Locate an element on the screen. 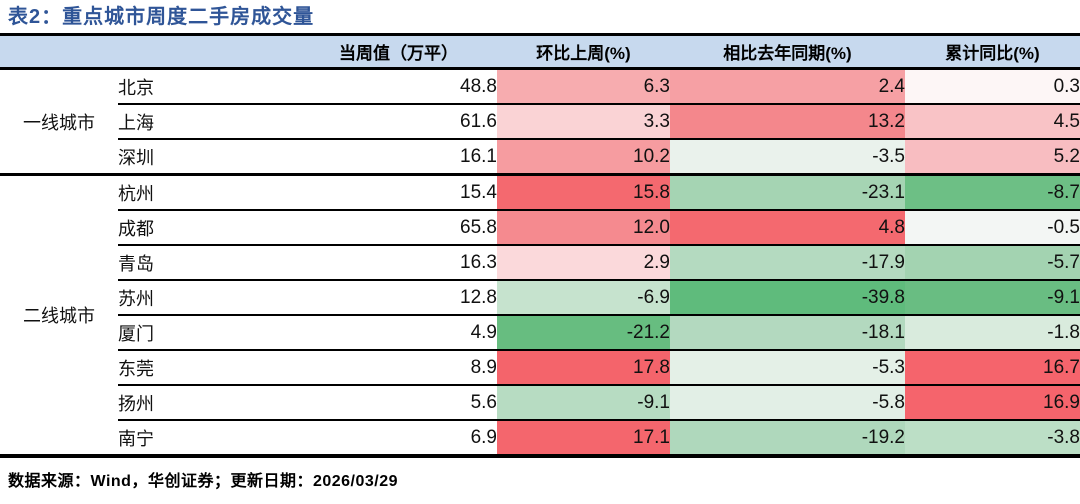  weekly-value-cell: 16.3 is located at coordinates (398, 263).